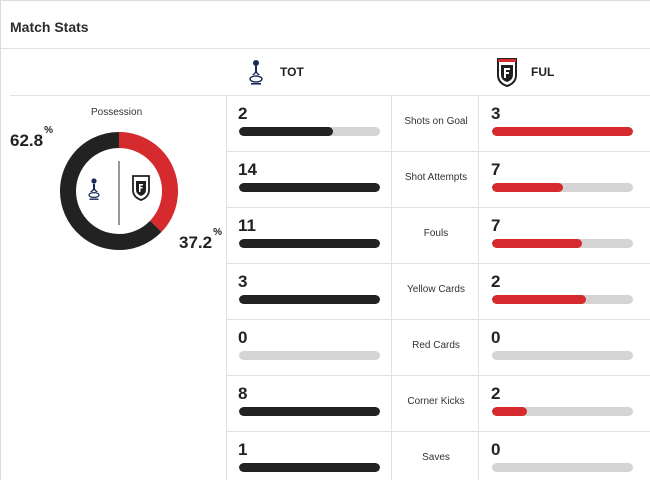 The image size is (650, 480). I want to click on home-stat-value: 0, so click(243, 337).